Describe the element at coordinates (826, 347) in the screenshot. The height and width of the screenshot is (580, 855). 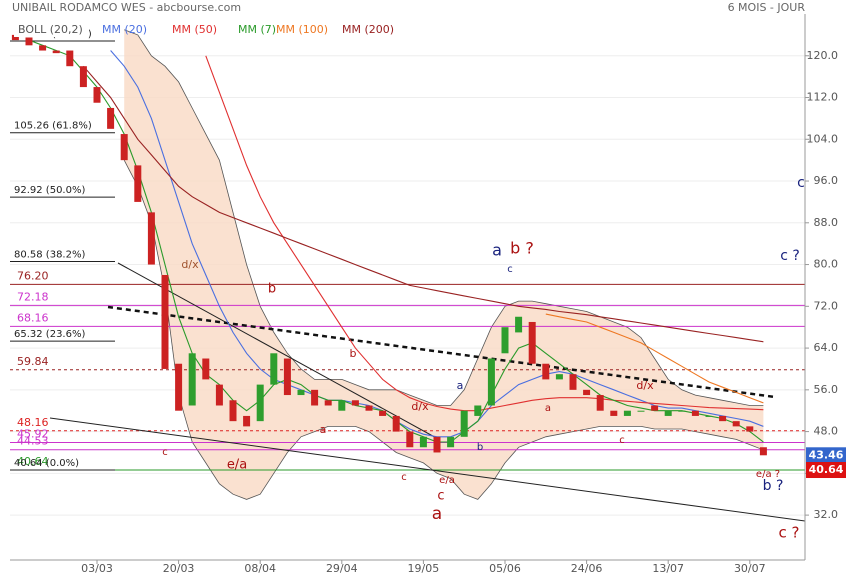
I see `y-tick-label: 64.0` at that location.